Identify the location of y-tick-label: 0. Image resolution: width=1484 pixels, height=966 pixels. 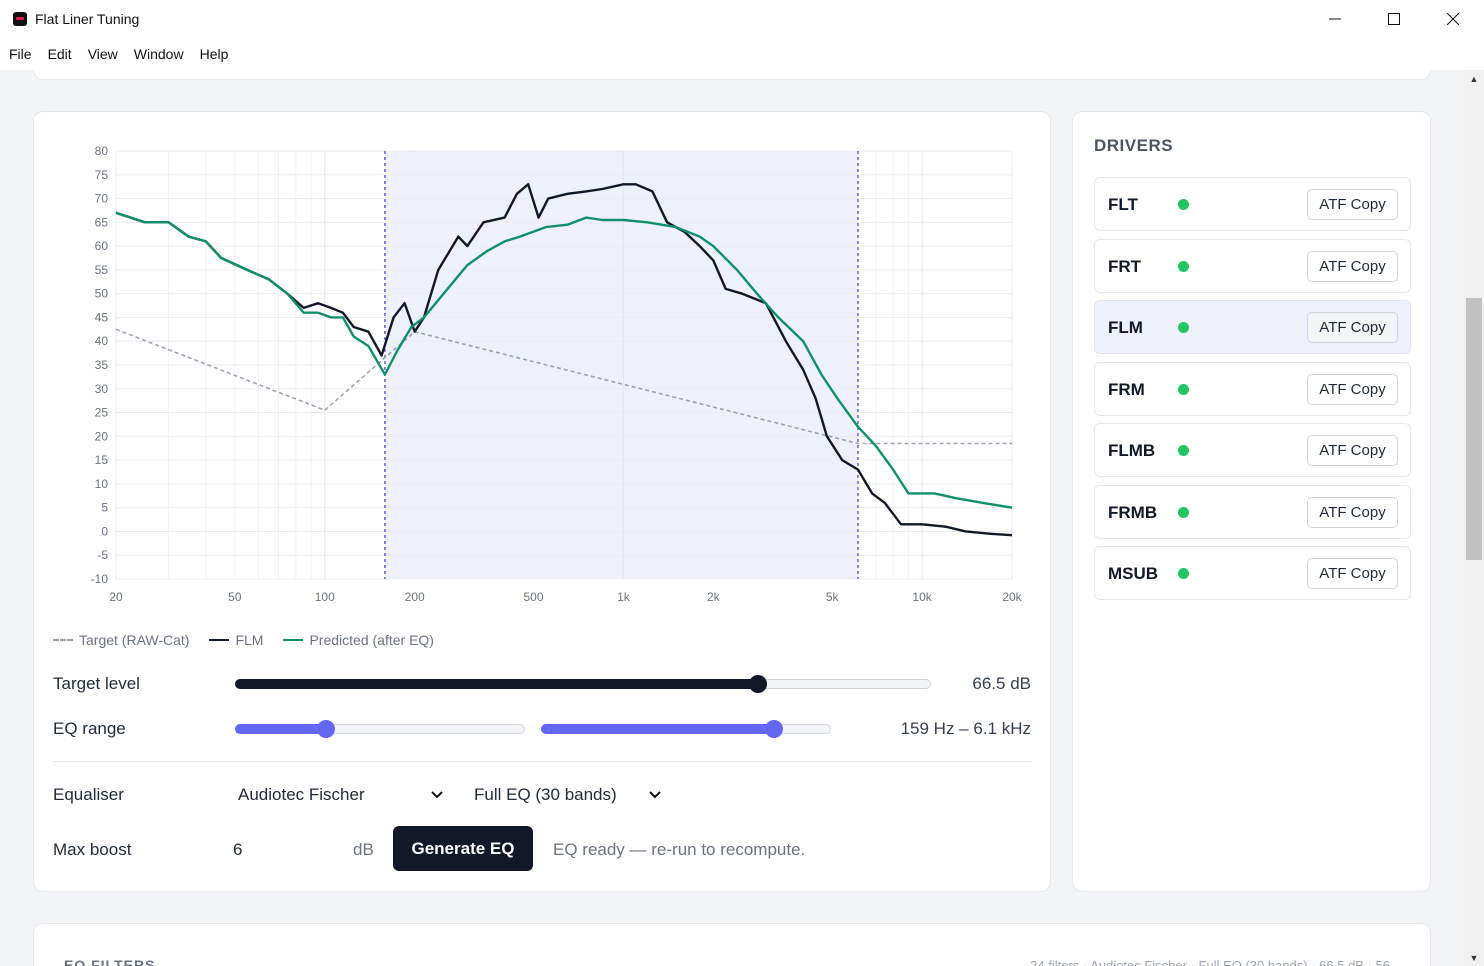
(104, 531).